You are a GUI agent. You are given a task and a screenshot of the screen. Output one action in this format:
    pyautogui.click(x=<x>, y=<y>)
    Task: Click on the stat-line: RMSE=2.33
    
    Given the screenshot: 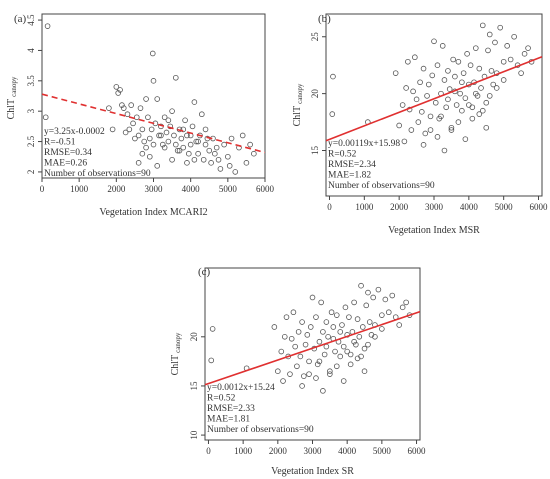 What is the action you would take?
    pyautogui.click(x=231, y=409)
    